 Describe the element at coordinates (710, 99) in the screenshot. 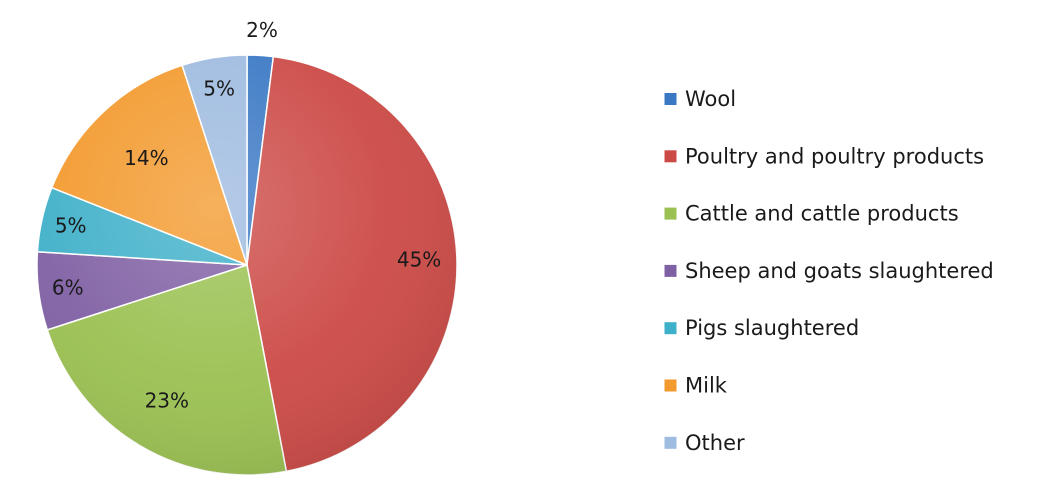

I see `legend-label: Wool` at that location.